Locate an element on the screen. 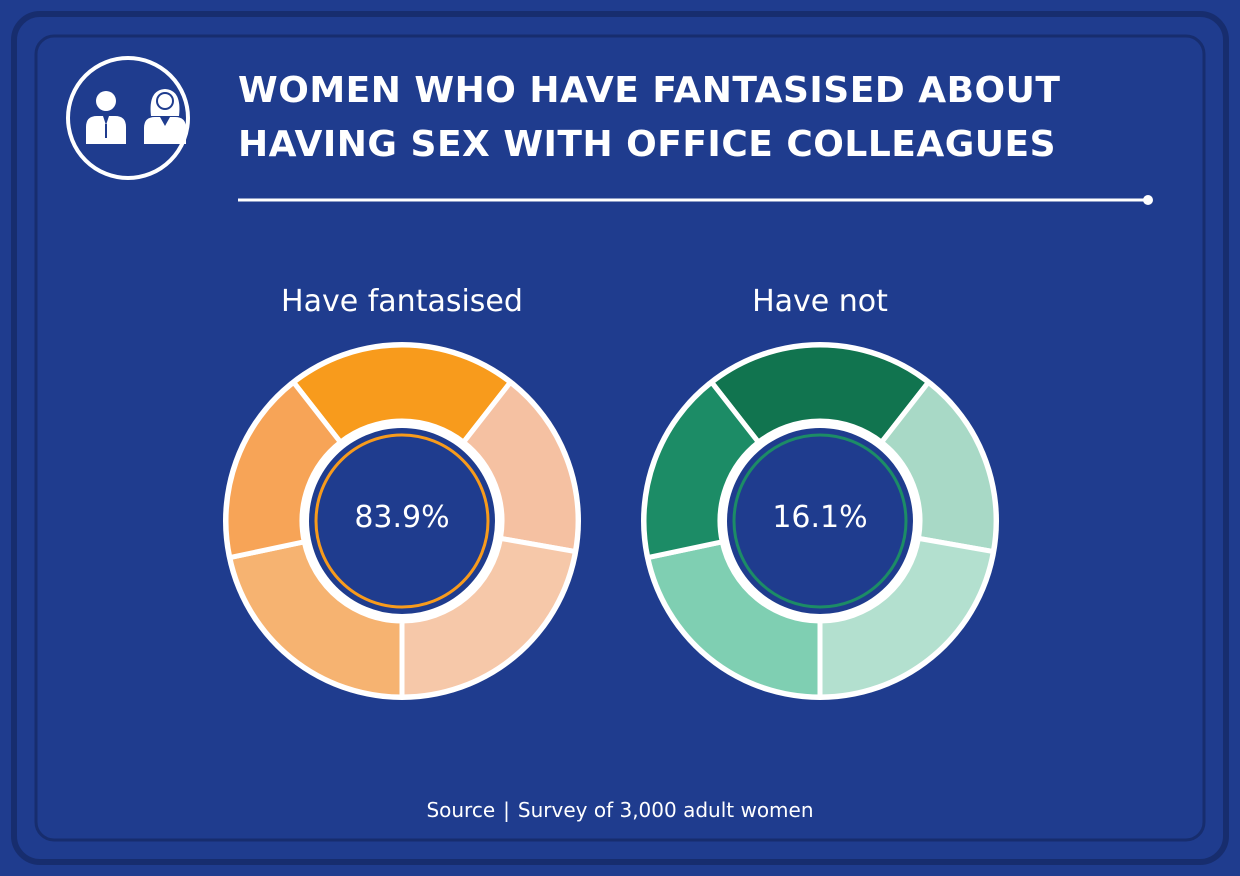  title-line-1: Women who have fantasised about is located at coordinates (649, 90).